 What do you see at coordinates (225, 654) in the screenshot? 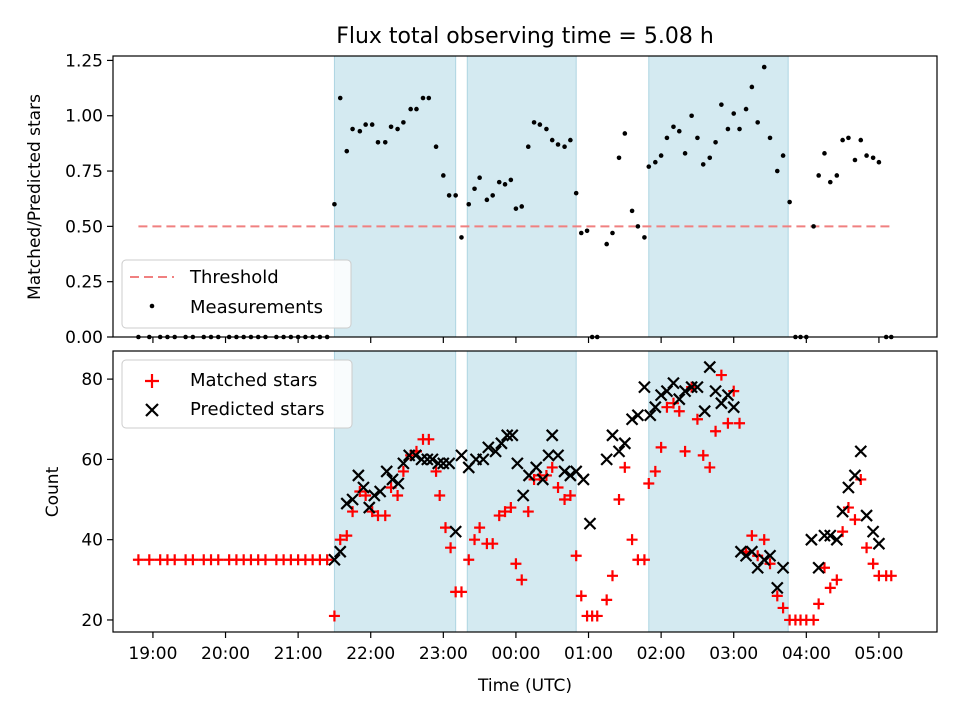
I see `x-tick-label: 20:00` at bounding box center [225, 654].